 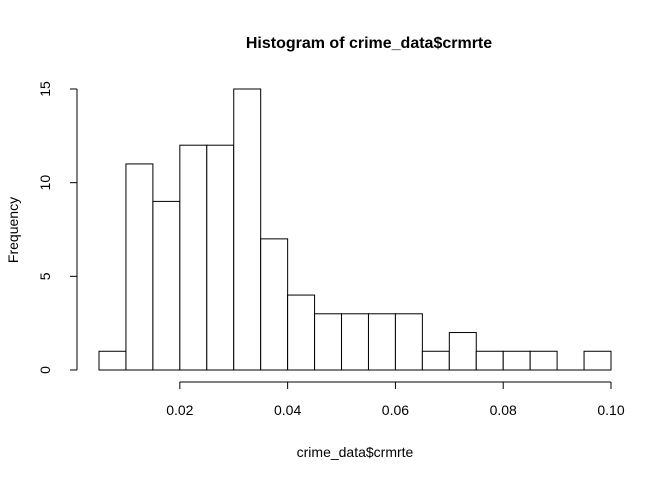 I want to click on y-axis-label: Frequency, so click(x=13, y=230).